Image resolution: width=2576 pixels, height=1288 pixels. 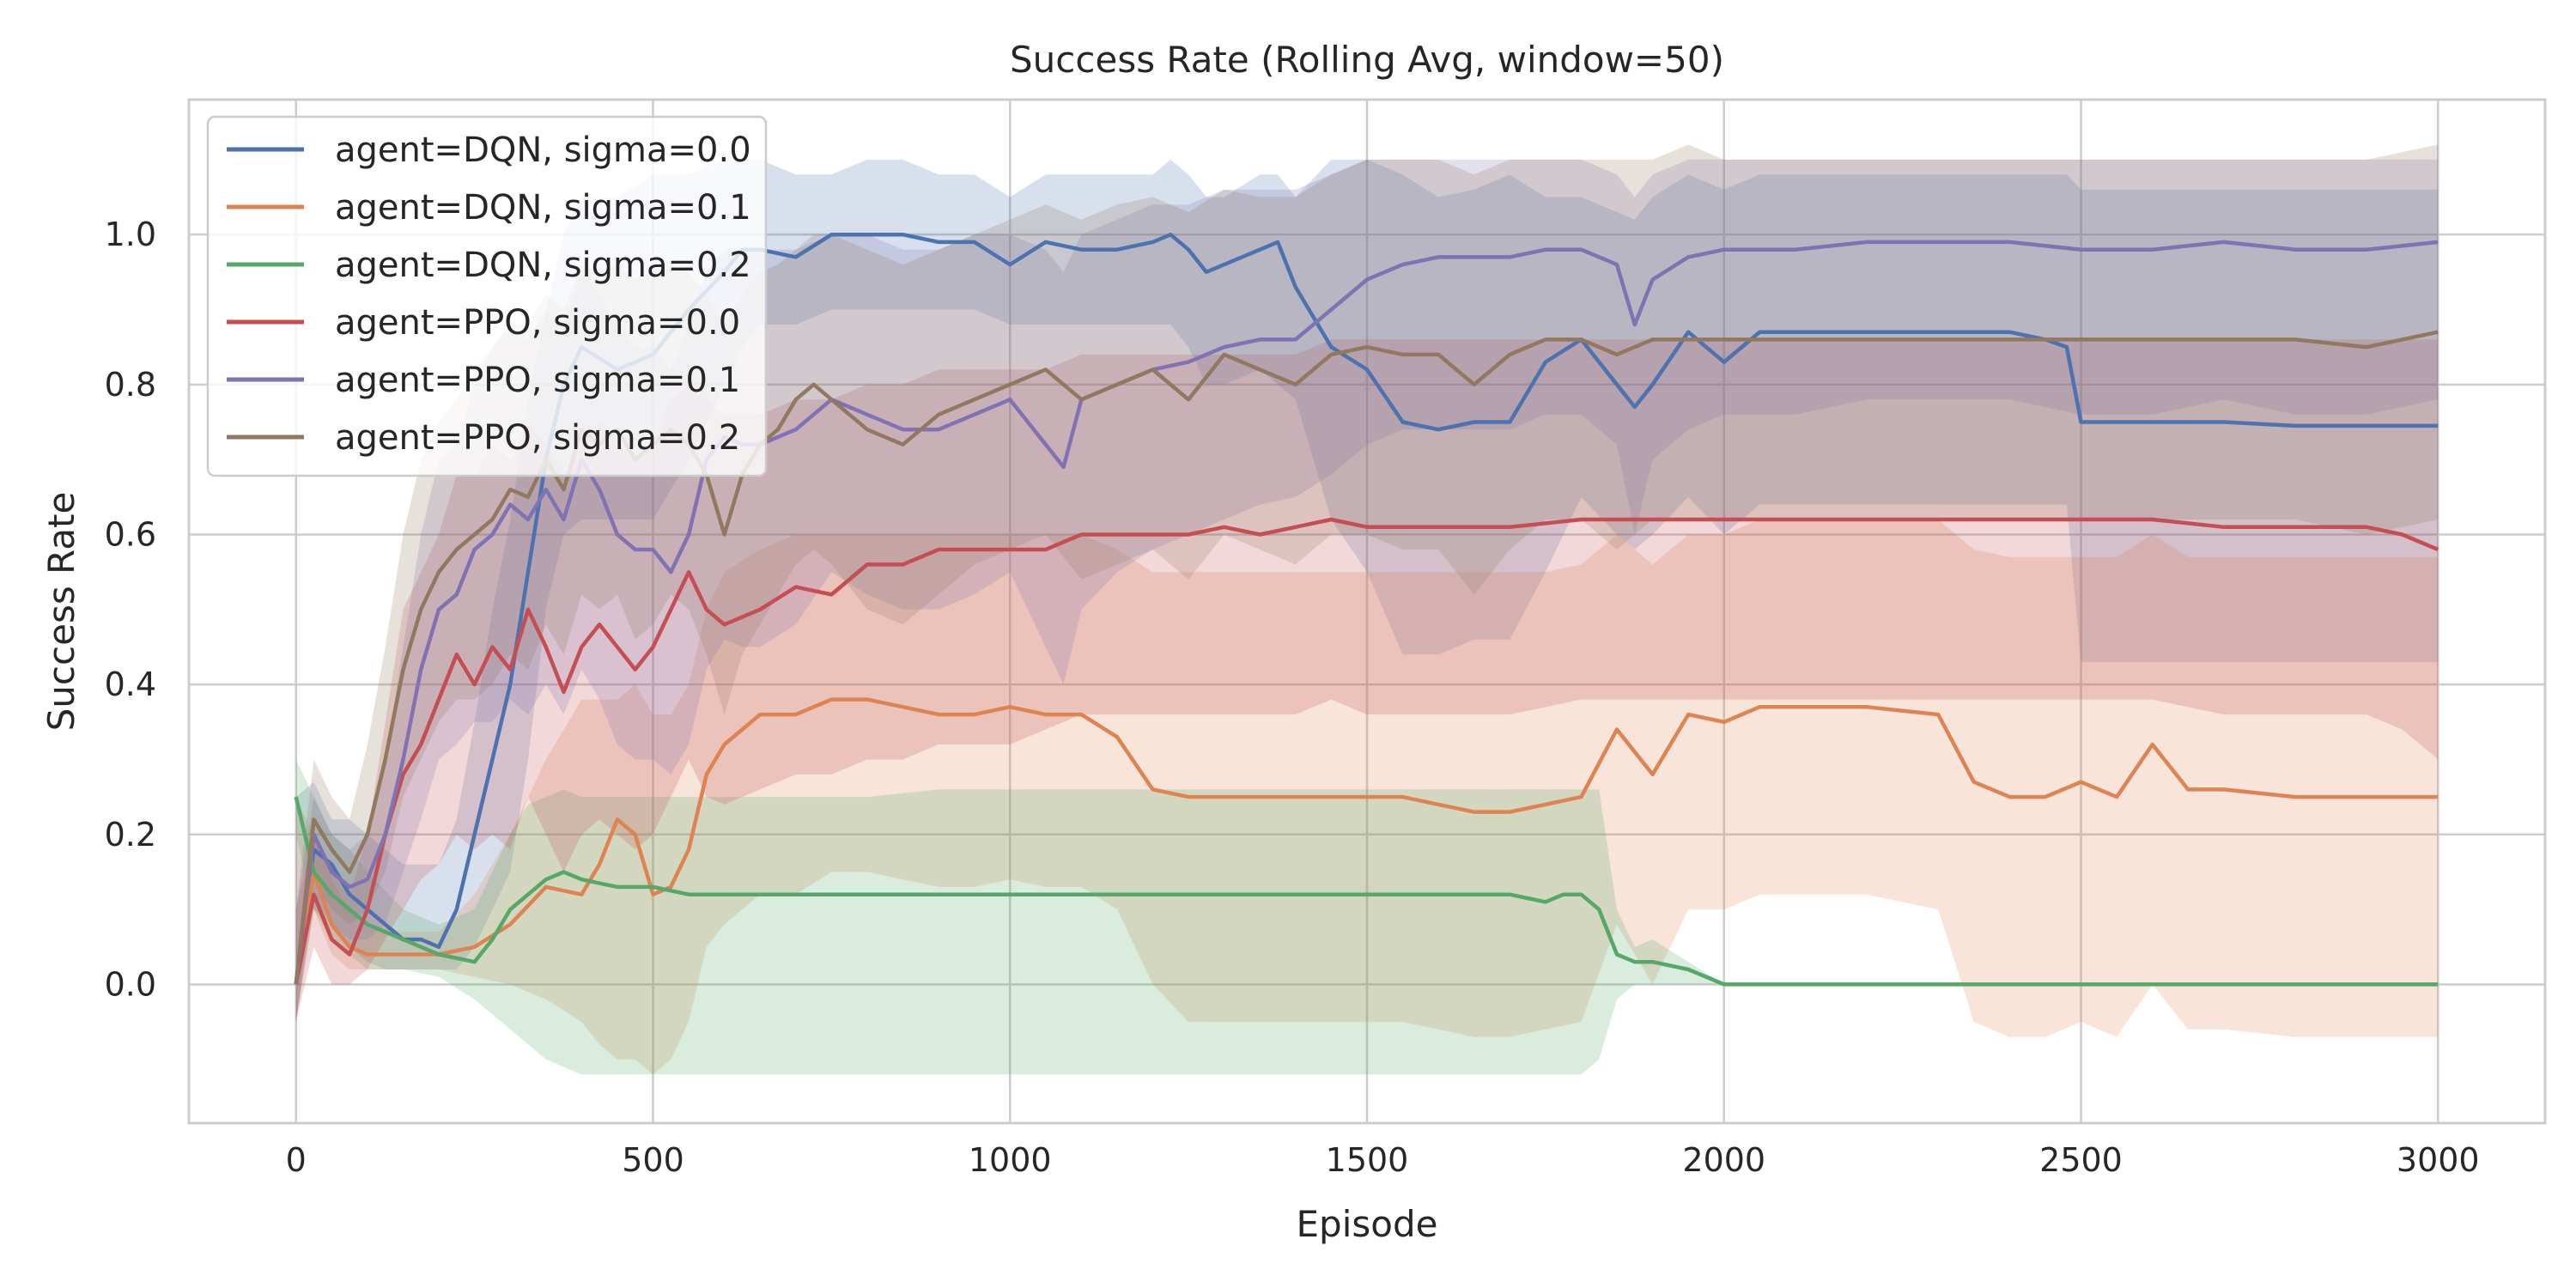 I want to click on legend-label: agent=DQN, sigma=0.1, so click(x=543, y=208).